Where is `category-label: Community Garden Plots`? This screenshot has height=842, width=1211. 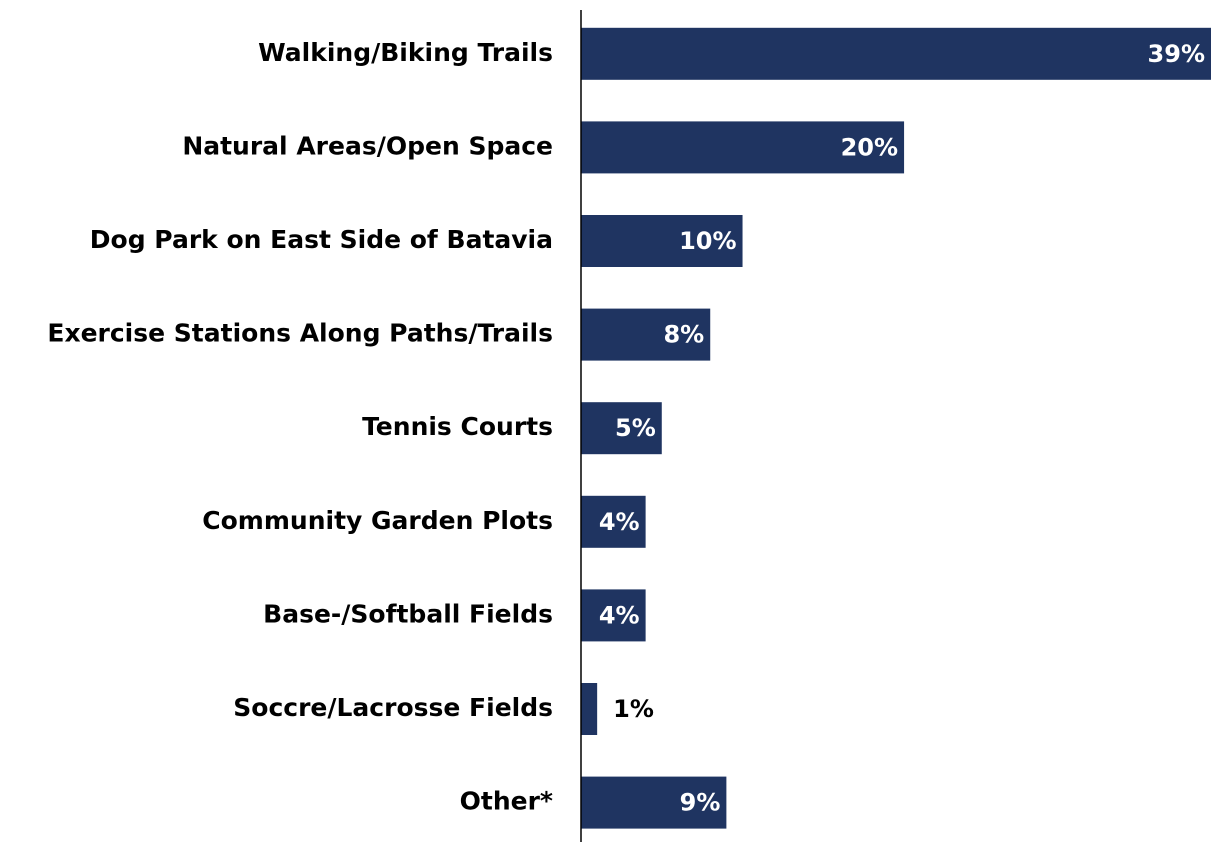
category-label: Community Garden Plots is located at coordinates (377, 520).